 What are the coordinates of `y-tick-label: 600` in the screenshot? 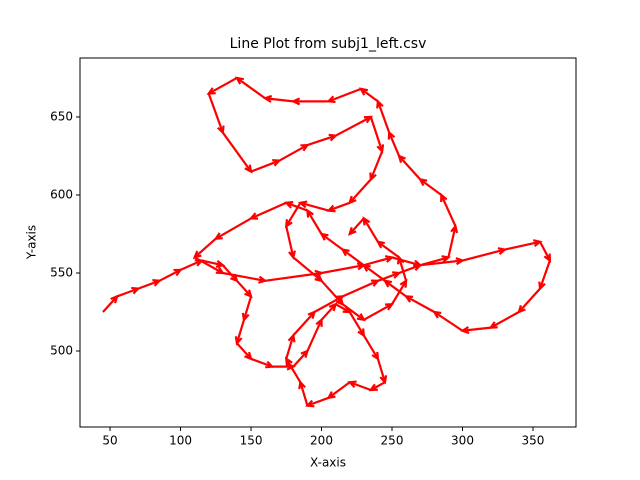 It's located at (61, 194).